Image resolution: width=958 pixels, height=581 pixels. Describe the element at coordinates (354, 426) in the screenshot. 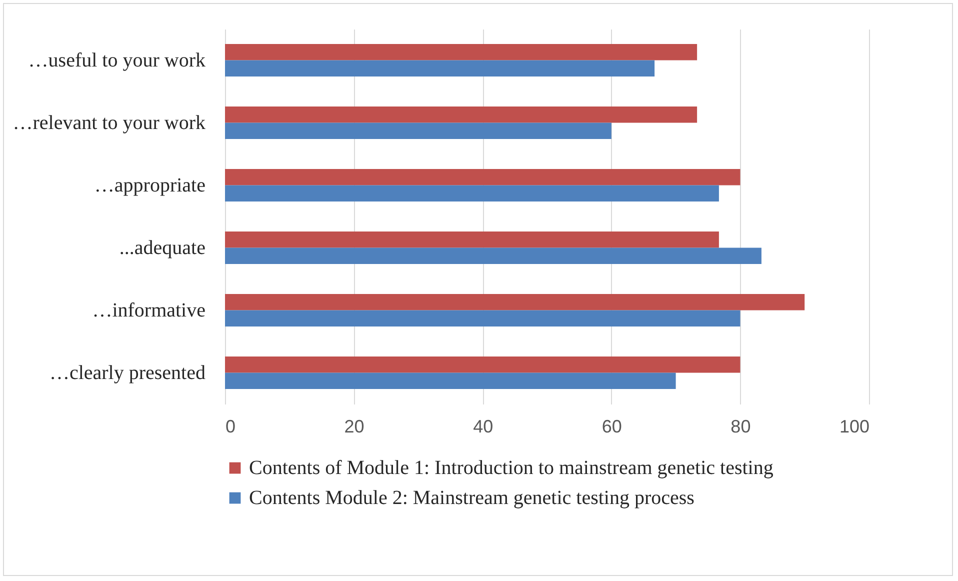

I see `x-tick-label: 20` at that location.